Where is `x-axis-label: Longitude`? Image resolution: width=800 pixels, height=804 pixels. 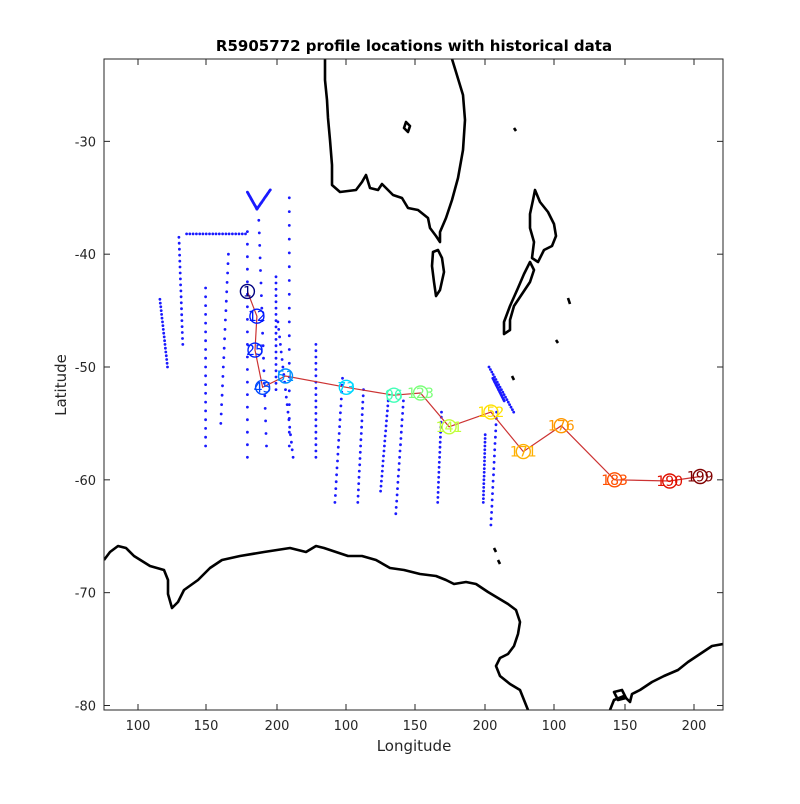
x-axis-label: Longitude is located at coordinates (414, 746).